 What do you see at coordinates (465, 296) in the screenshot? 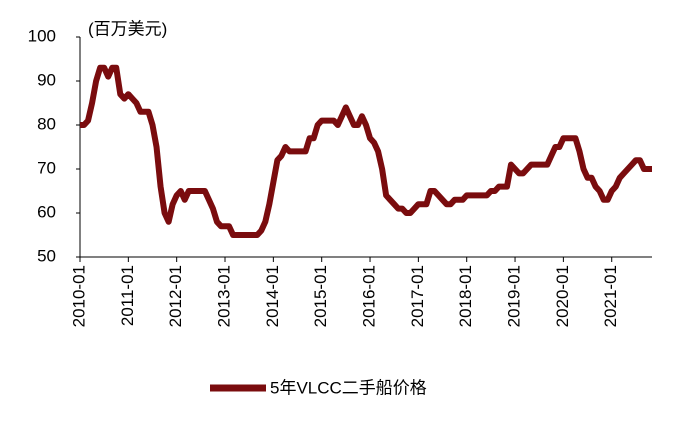
I see `x-tick-label: 2018-01` at bounding box center [465, 296].